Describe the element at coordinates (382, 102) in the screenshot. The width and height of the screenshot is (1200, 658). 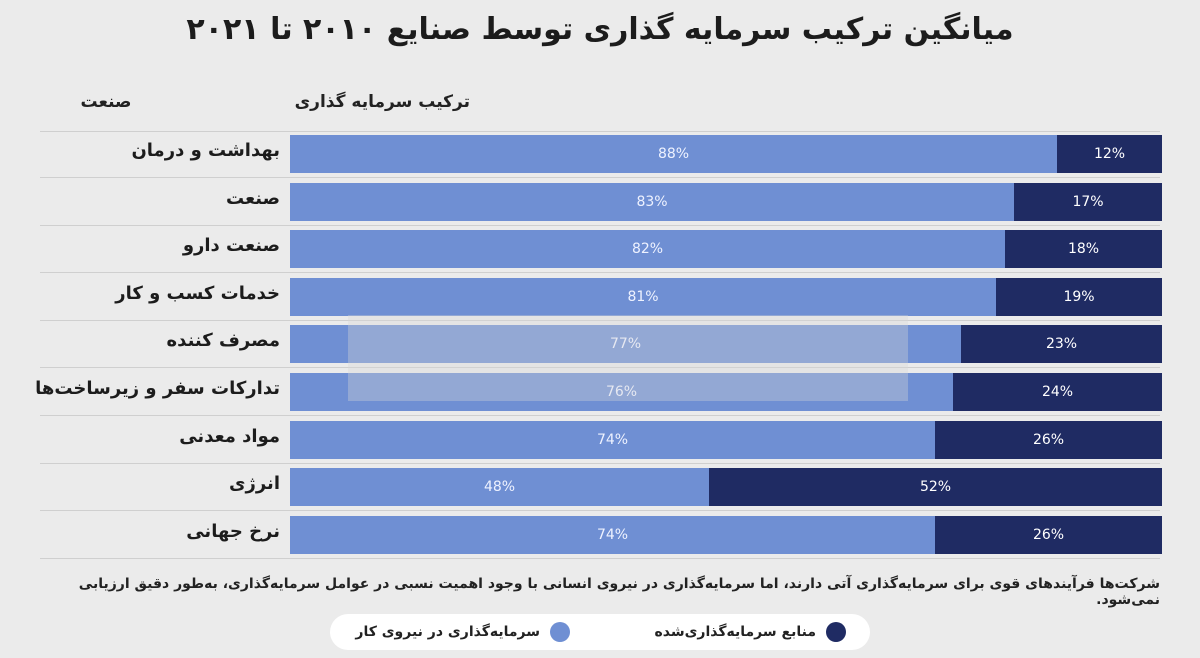
I see `composition-column-header: ترکیب سرمایه گذاری` at that location.